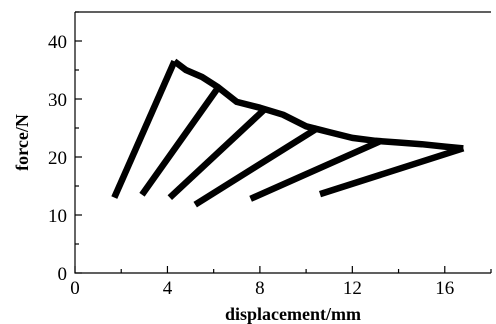 The height and width of the screenshot is (324, 496). What do you see at coordinates (352, 288) in the screenshot?
I see `x-tick-label: 12` at bounding box center [352, 288].